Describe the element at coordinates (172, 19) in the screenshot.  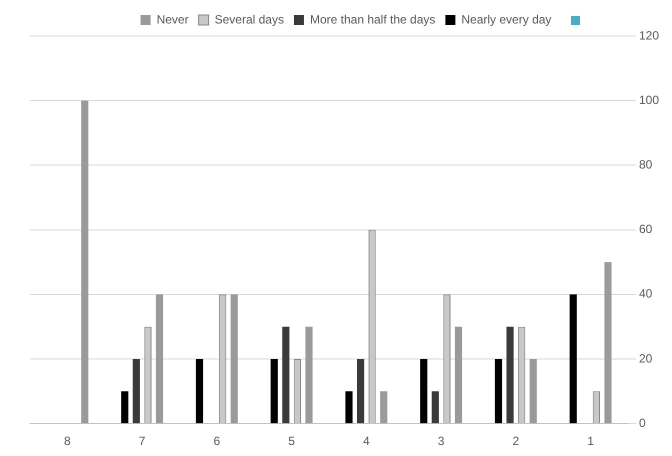
I see `legend-label: Never` at that location.